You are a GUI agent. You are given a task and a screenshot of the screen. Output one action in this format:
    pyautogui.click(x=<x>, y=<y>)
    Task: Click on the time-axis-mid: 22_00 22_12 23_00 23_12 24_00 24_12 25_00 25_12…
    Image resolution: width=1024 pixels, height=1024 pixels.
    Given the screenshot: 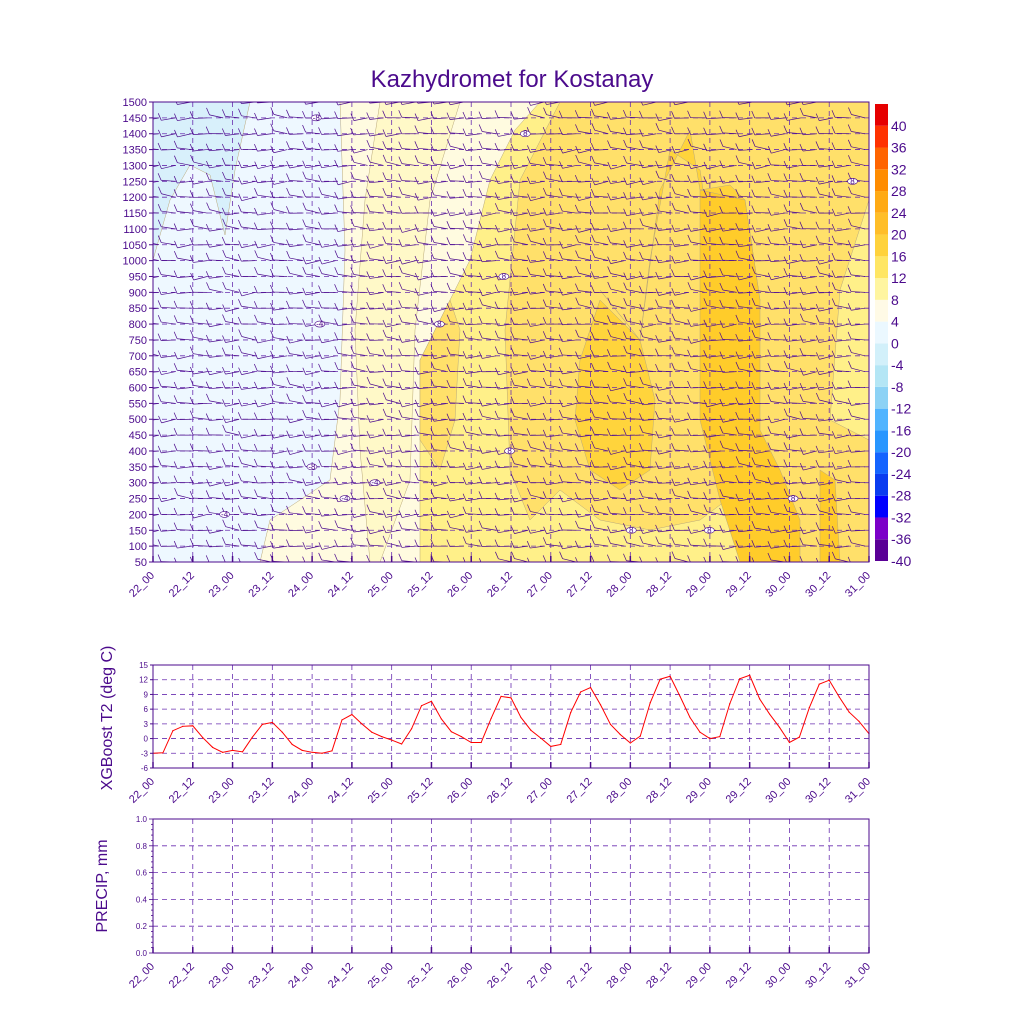 What is the action you would take?
    pyautogui.click(x=500, y=784)
    